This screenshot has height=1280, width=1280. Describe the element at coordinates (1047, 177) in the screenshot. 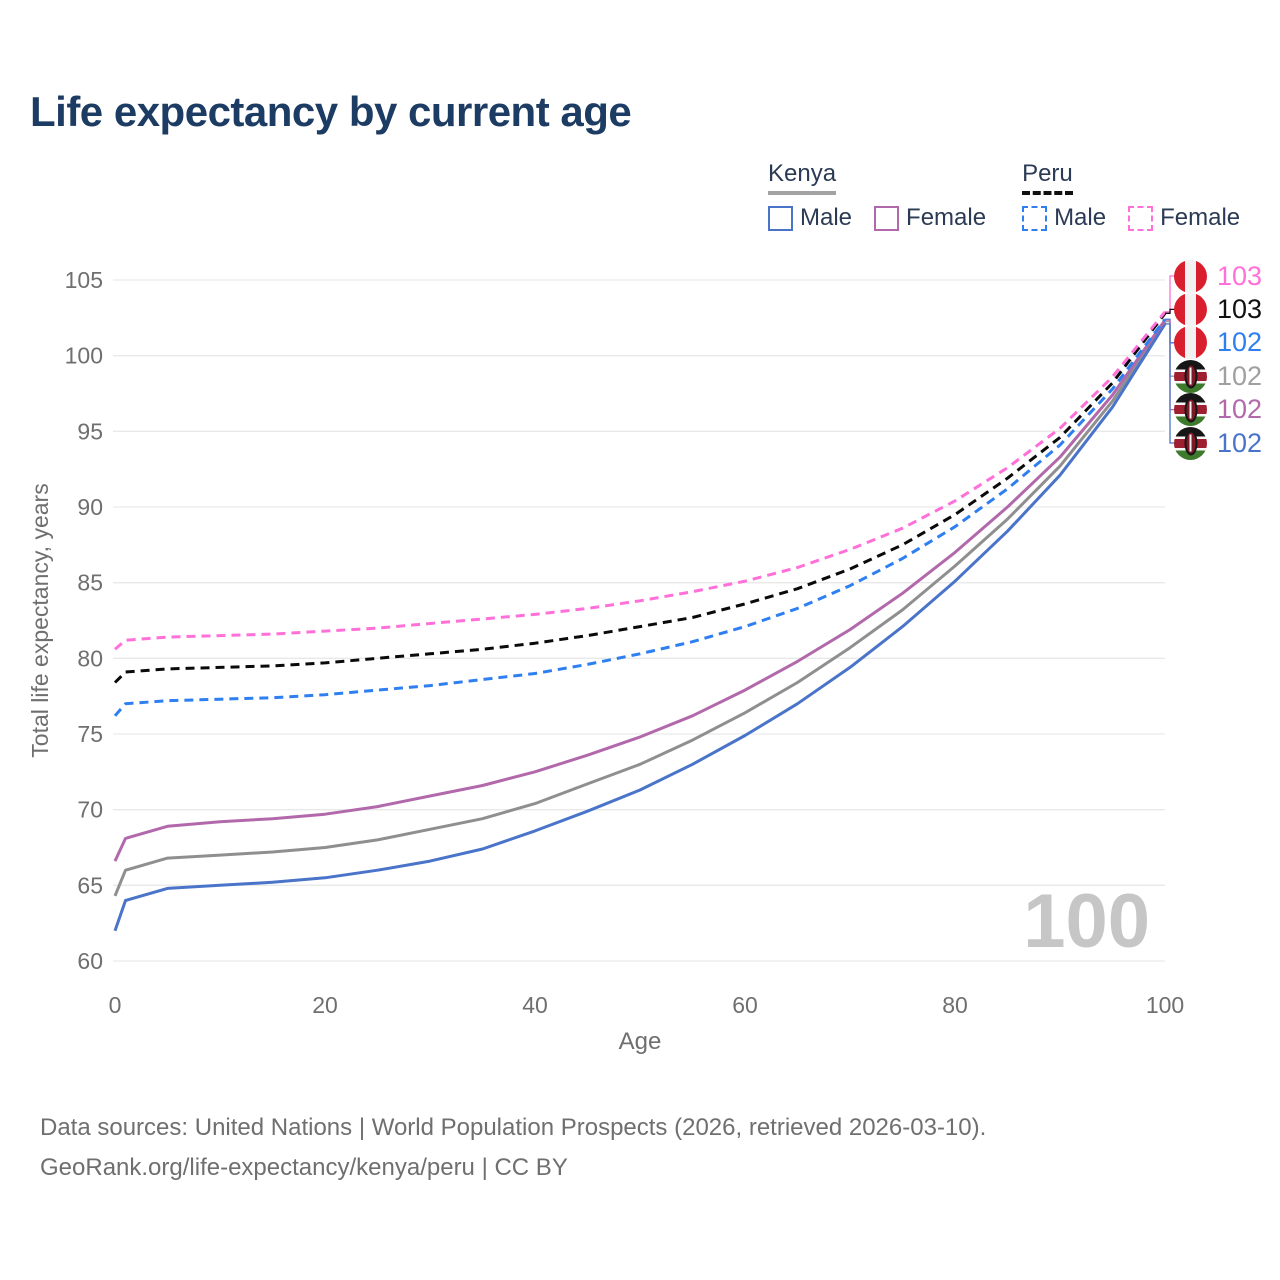

I see `legend-header-peru: Peru` at that location.